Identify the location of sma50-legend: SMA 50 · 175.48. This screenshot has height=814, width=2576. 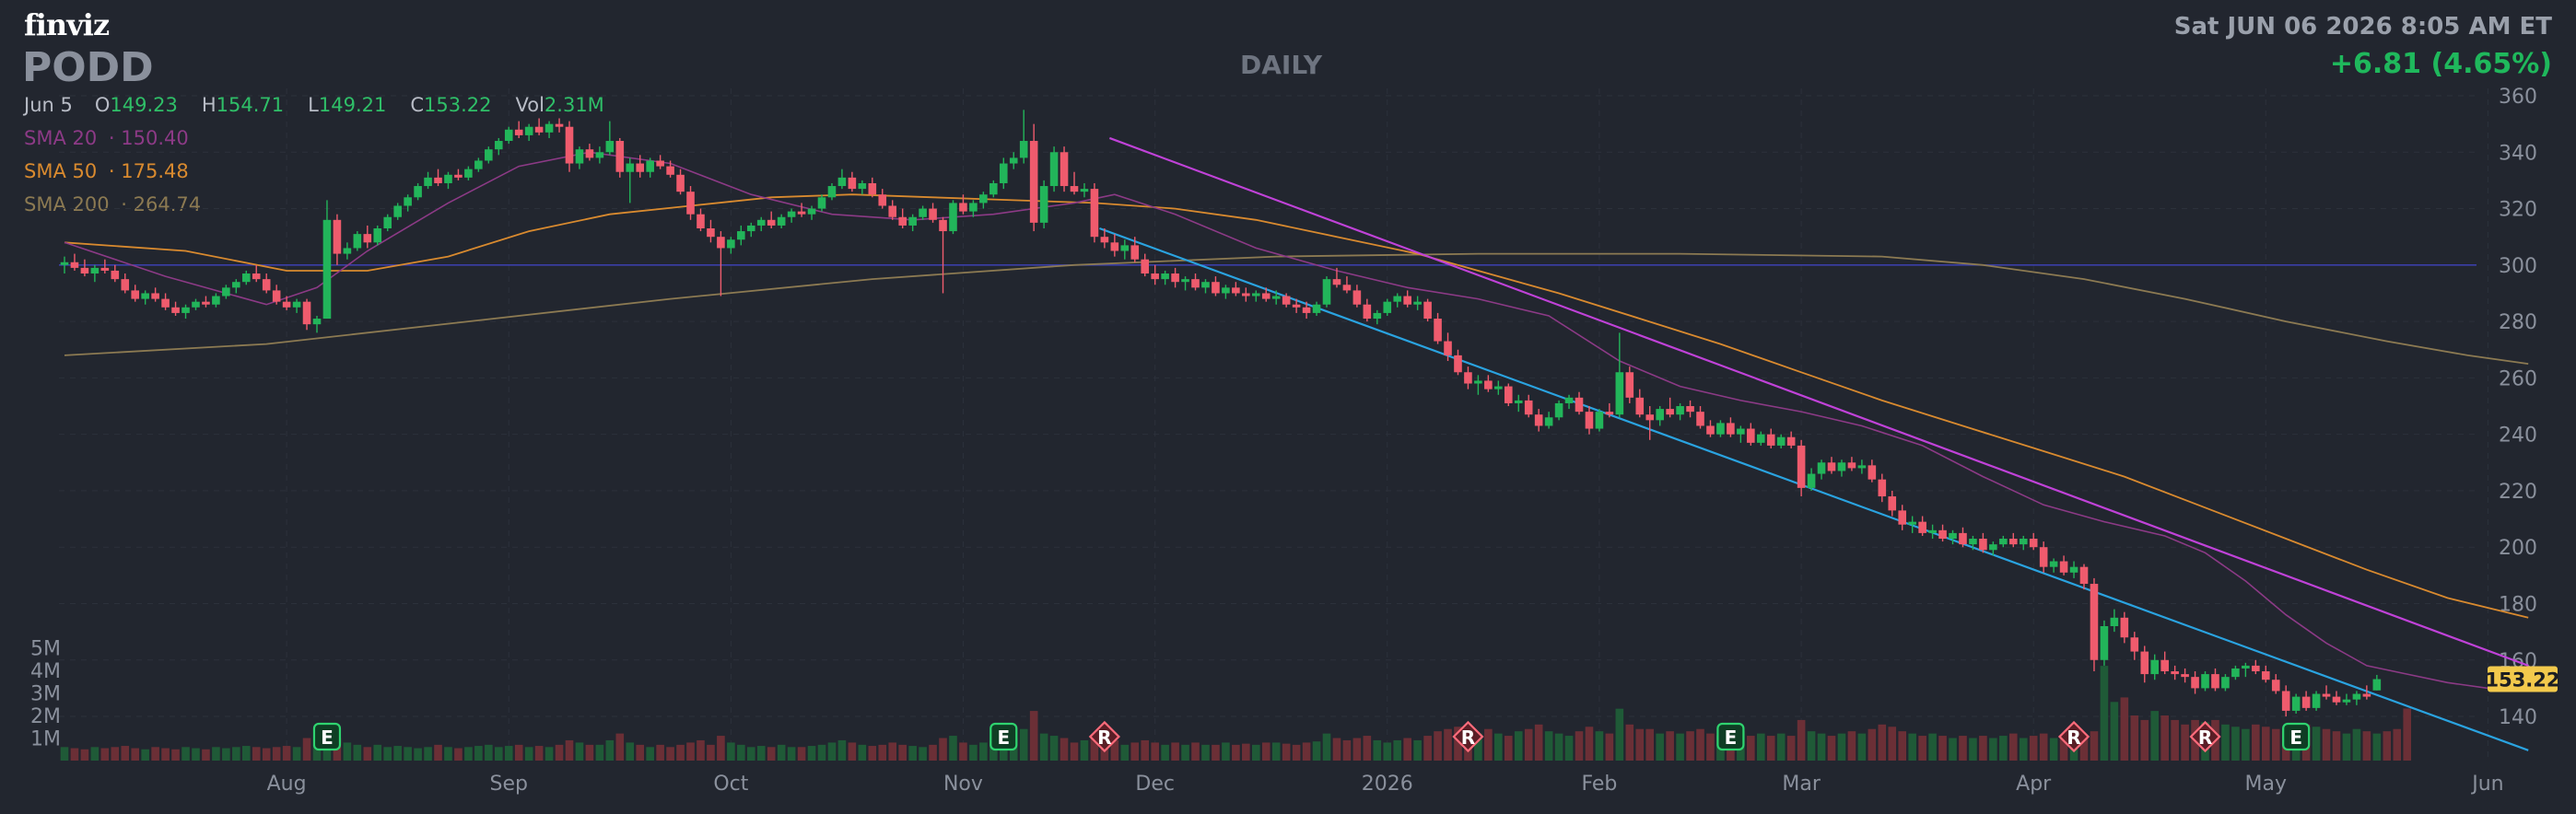
(106, 171).